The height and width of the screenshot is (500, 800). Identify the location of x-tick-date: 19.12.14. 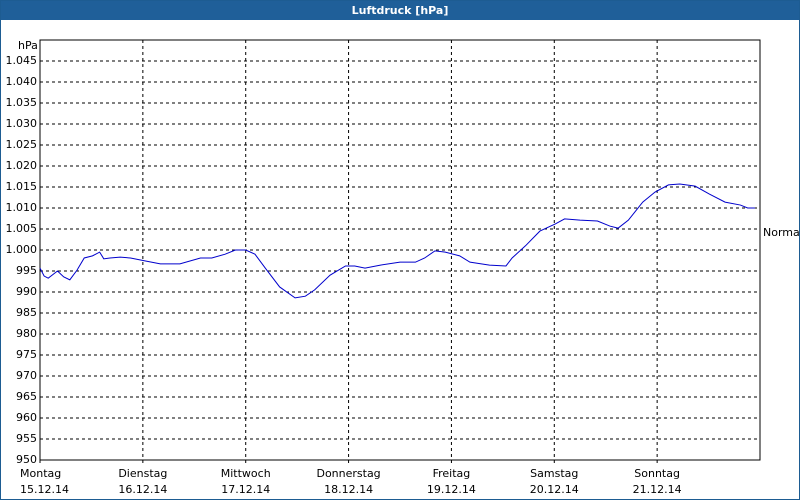
(451, 489).